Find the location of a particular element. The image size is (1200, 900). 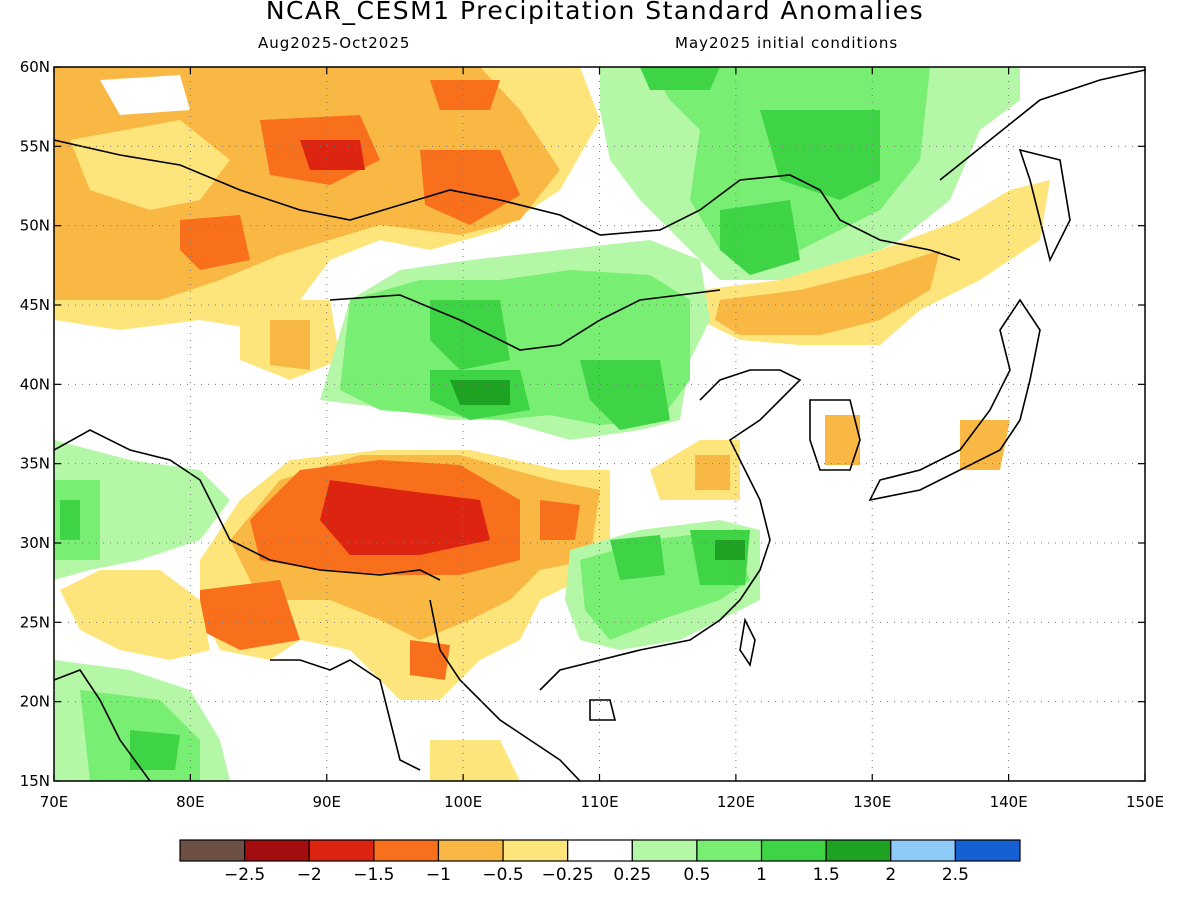

colorbar-label: 1 is located at coordinates (761, 875).